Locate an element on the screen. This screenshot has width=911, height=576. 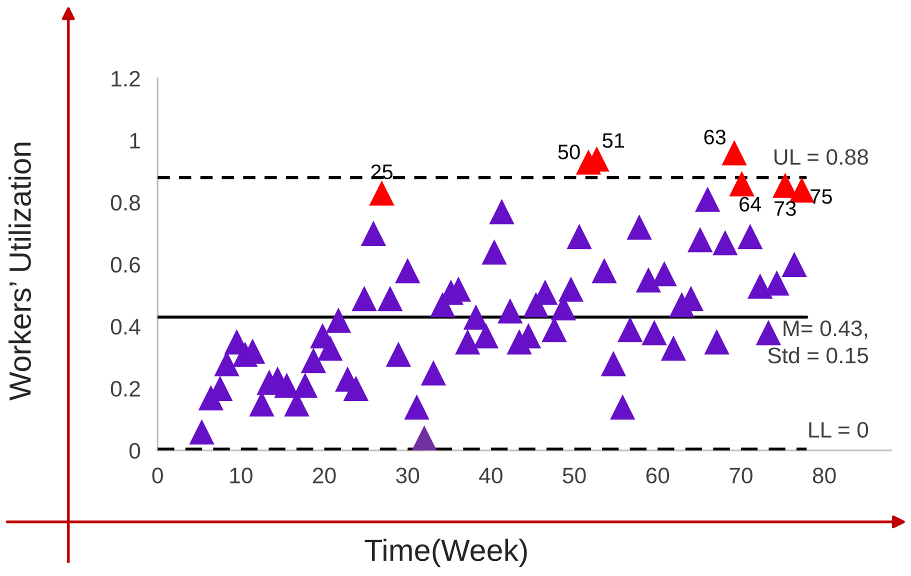
x-tick-label: 30 is located at coordinates (408, 476).